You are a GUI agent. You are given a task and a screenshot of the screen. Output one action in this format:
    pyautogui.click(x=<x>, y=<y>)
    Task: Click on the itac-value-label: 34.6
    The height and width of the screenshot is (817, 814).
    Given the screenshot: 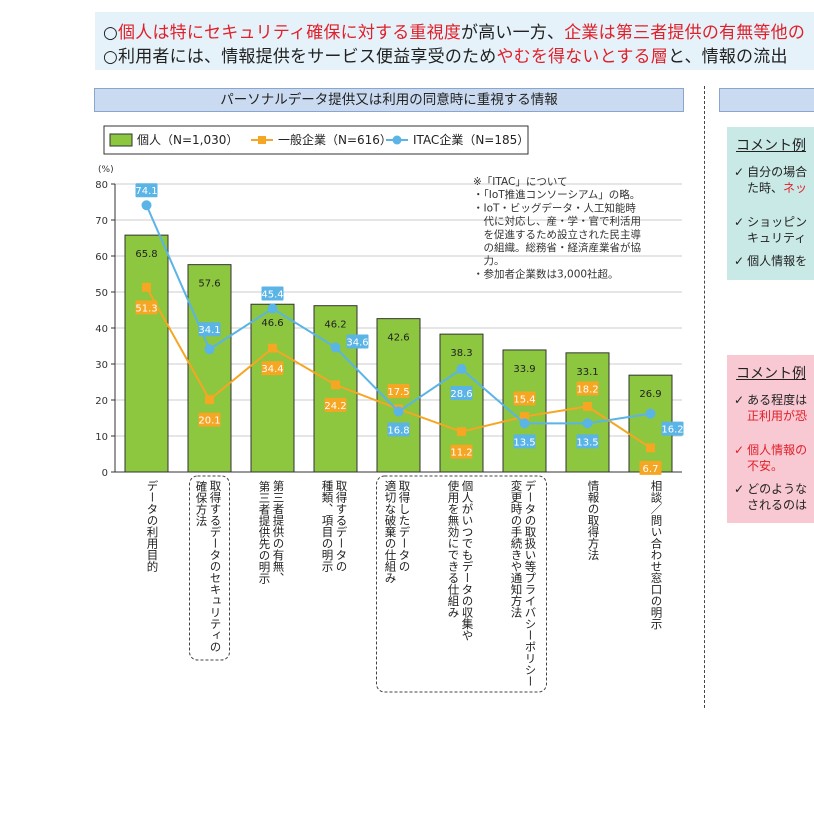 What is the action you would take?
    pyautogui.click(x=357, y=342)
    